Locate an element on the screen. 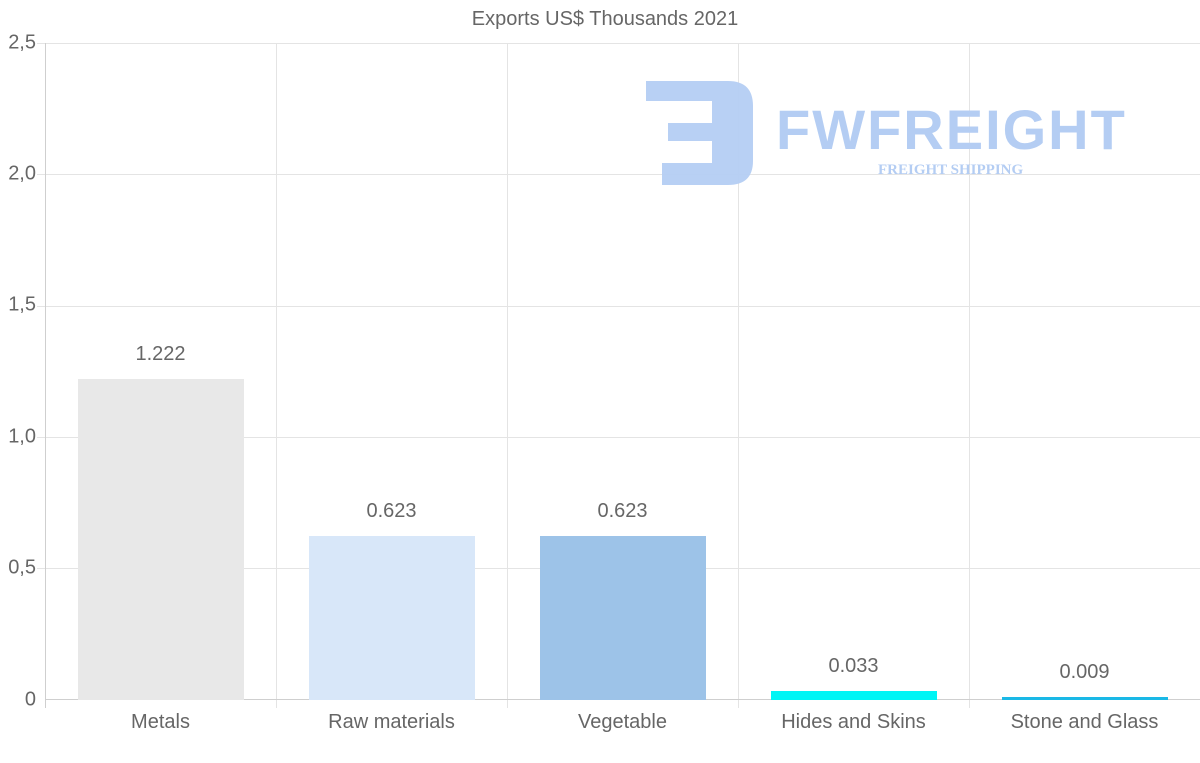 The image size is (1200, 763). fwfreight-logo-watermark: FWFREIGHT FREIGHT SHIPPING is located at coordinates (886, 133).